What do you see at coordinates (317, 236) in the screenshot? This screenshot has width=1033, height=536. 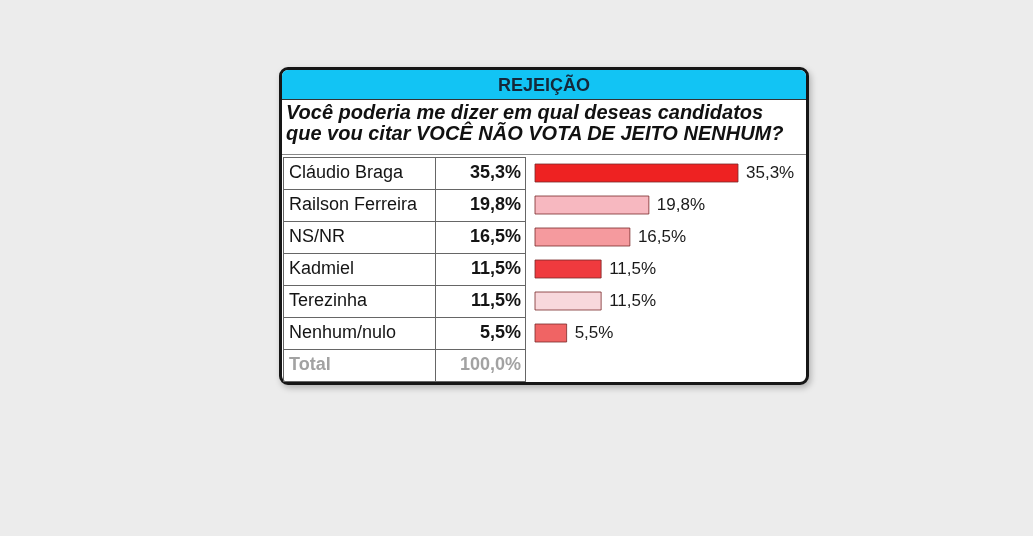 I see `y-tick-label: NS/NR` at bounding box center [317, 236].